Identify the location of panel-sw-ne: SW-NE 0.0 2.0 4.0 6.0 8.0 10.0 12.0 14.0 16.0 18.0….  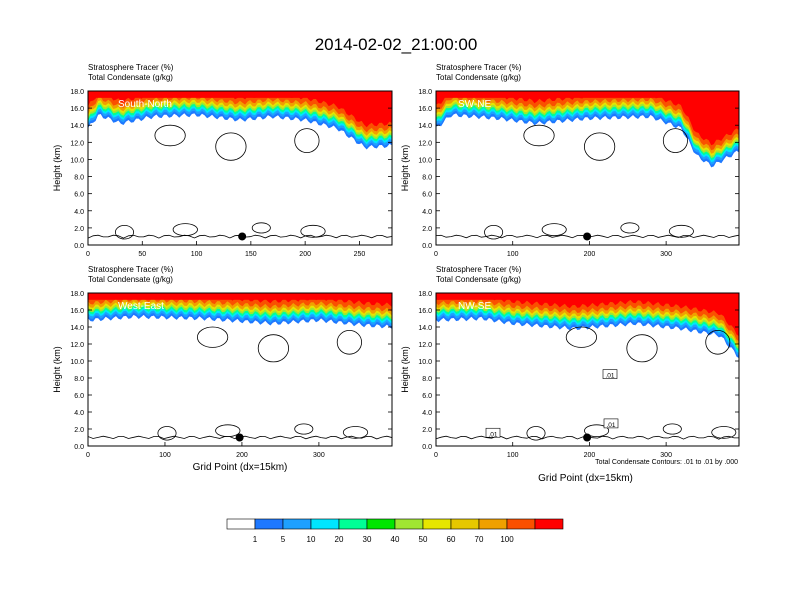
(570, 160).